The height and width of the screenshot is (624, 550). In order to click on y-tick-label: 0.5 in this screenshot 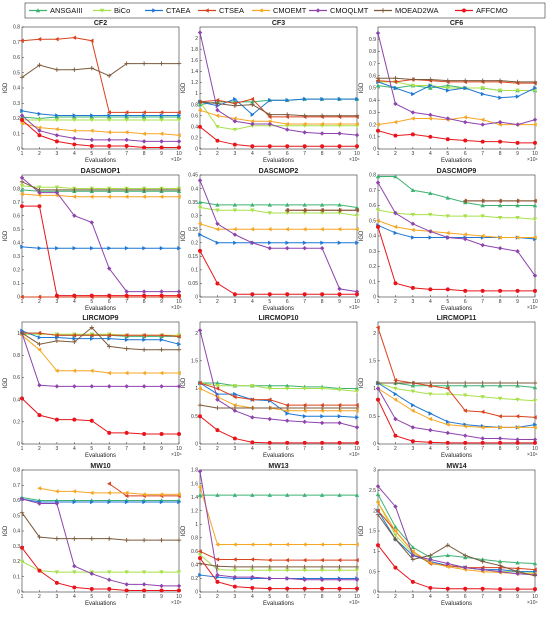, I will do `click(372, 572)`.